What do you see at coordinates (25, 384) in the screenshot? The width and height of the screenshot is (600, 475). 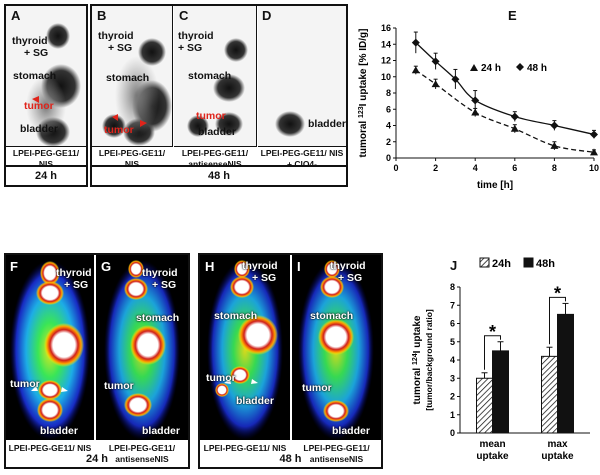 I see `panel-f-tumor-label: tumor` at bounding box center [25, 384].